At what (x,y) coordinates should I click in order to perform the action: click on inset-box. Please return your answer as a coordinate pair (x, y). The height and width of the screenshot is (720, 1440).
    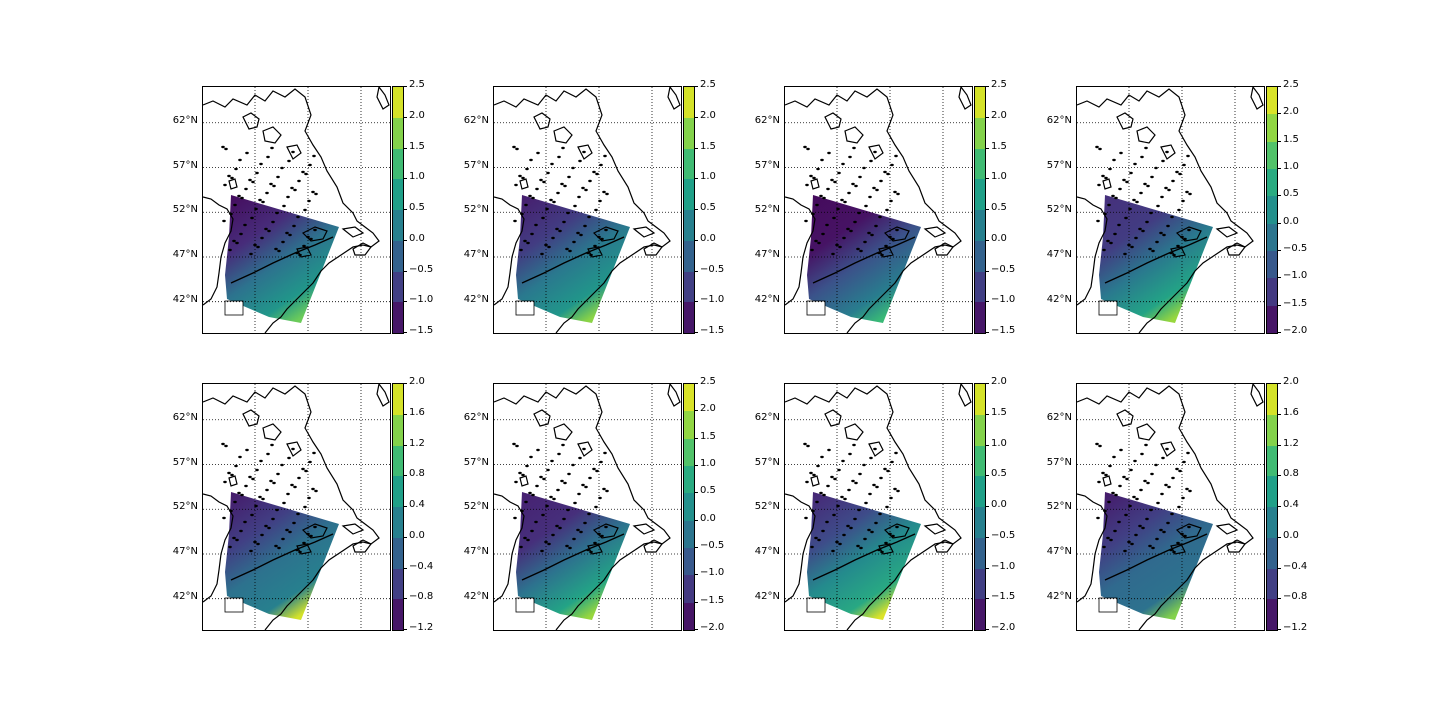
    Looking at the image, I should click on (816, 308).